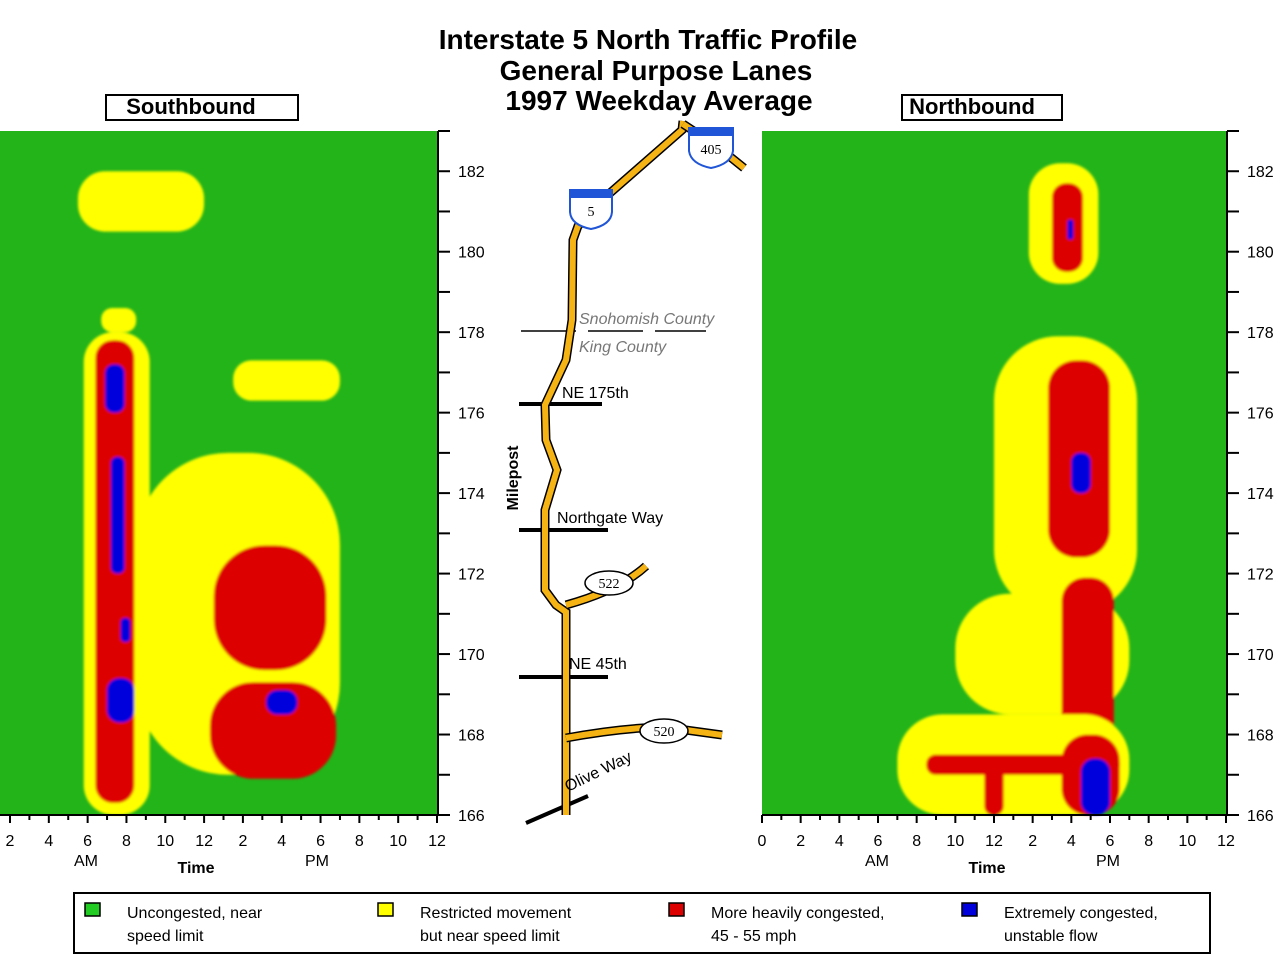 This screenshot has width=1284, height=980. What do you see at coordinates (647, 319) in the screenshot?
I see `county-label-north: Snohomish County` at bounding box center [647, 319].